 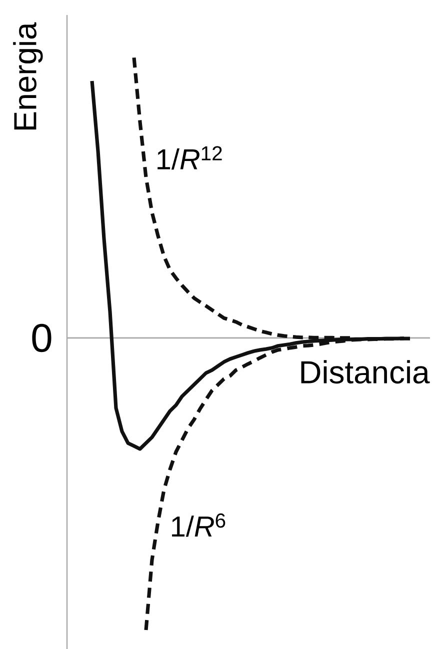 I want to click on series-label: 1/R$^{6}$, so click(x=199, y=525).